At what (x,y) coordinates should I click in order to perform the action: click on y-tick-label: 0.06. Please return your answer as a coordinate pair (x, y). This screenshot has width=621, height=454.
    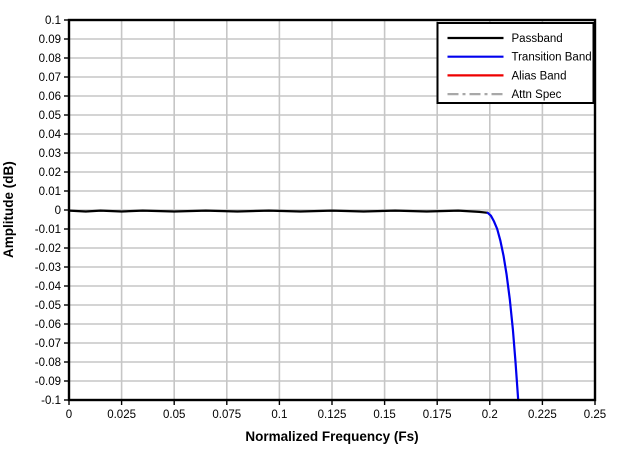
    Looking at the image, I should click on (50, 97).